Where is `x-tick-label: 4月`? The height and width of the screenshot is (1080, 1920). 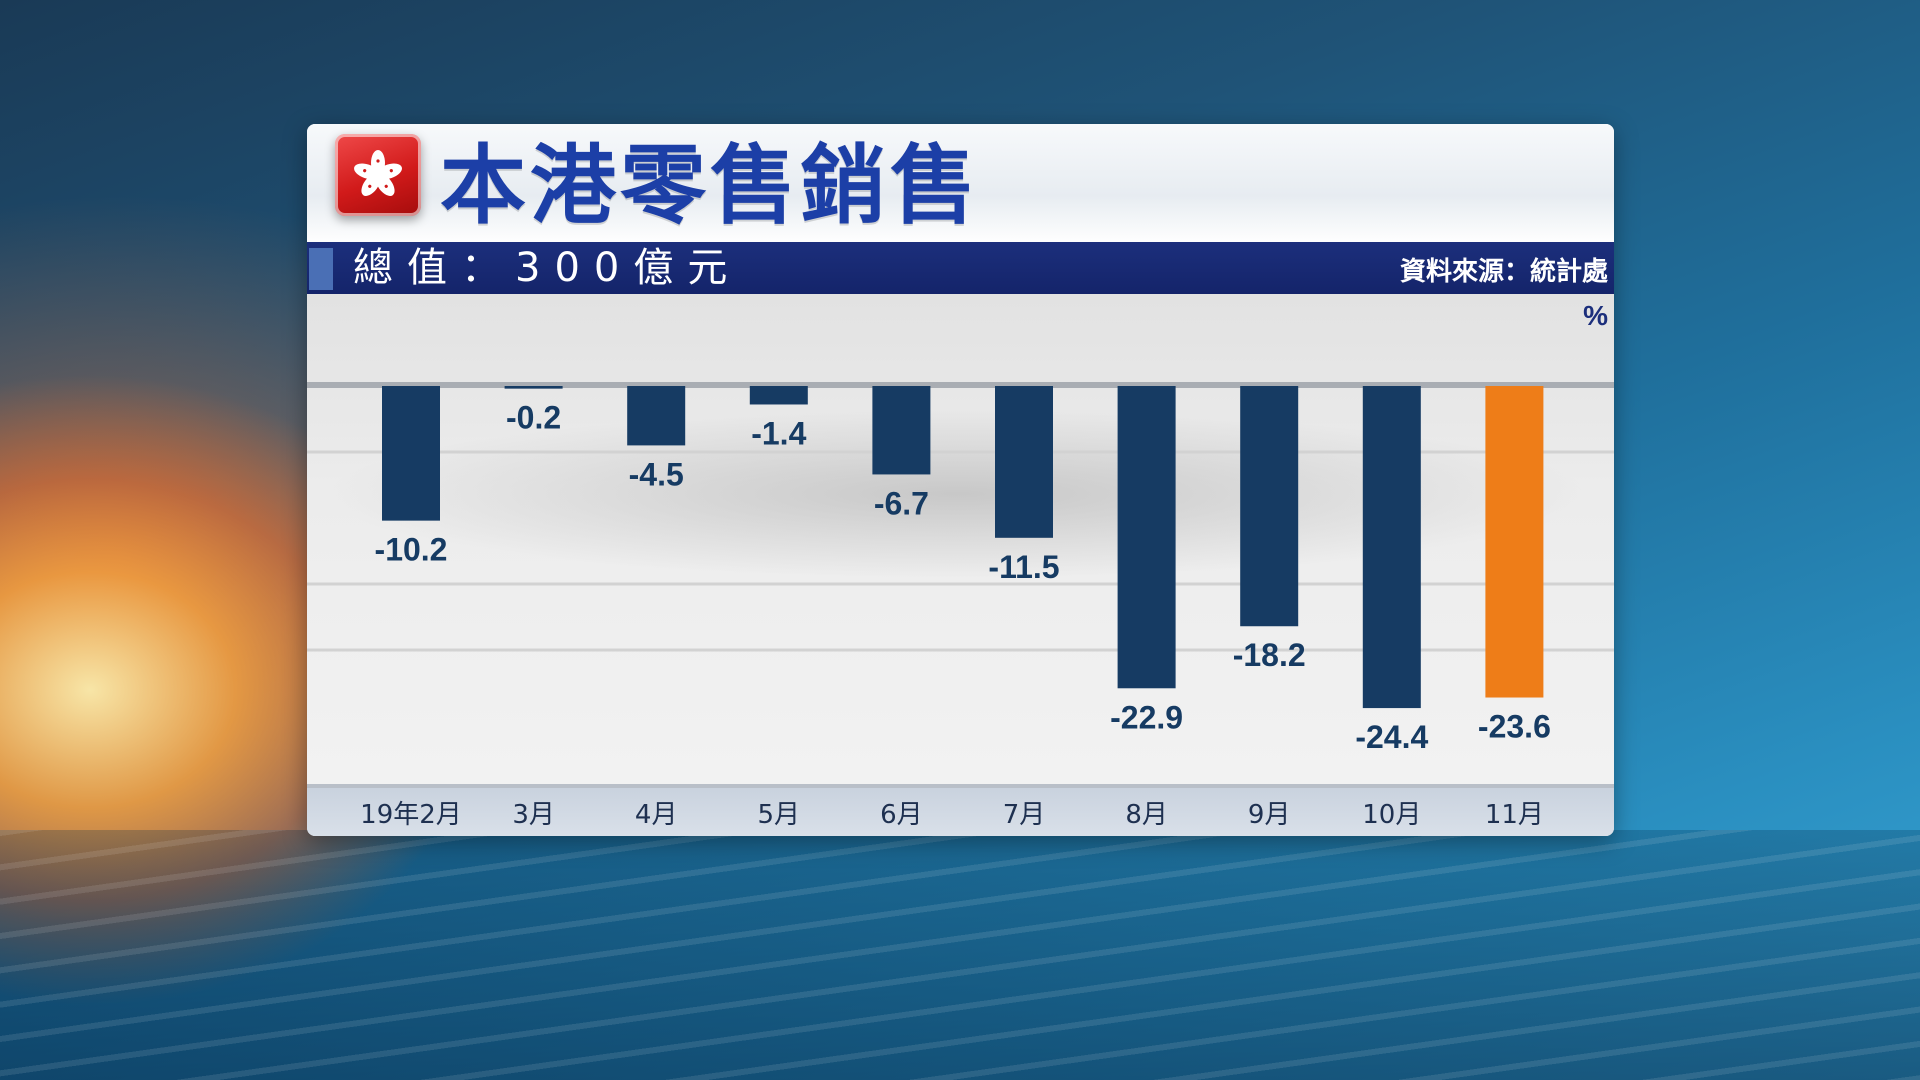
x-tick-label: 4月 is located at coordinates (656, 815).